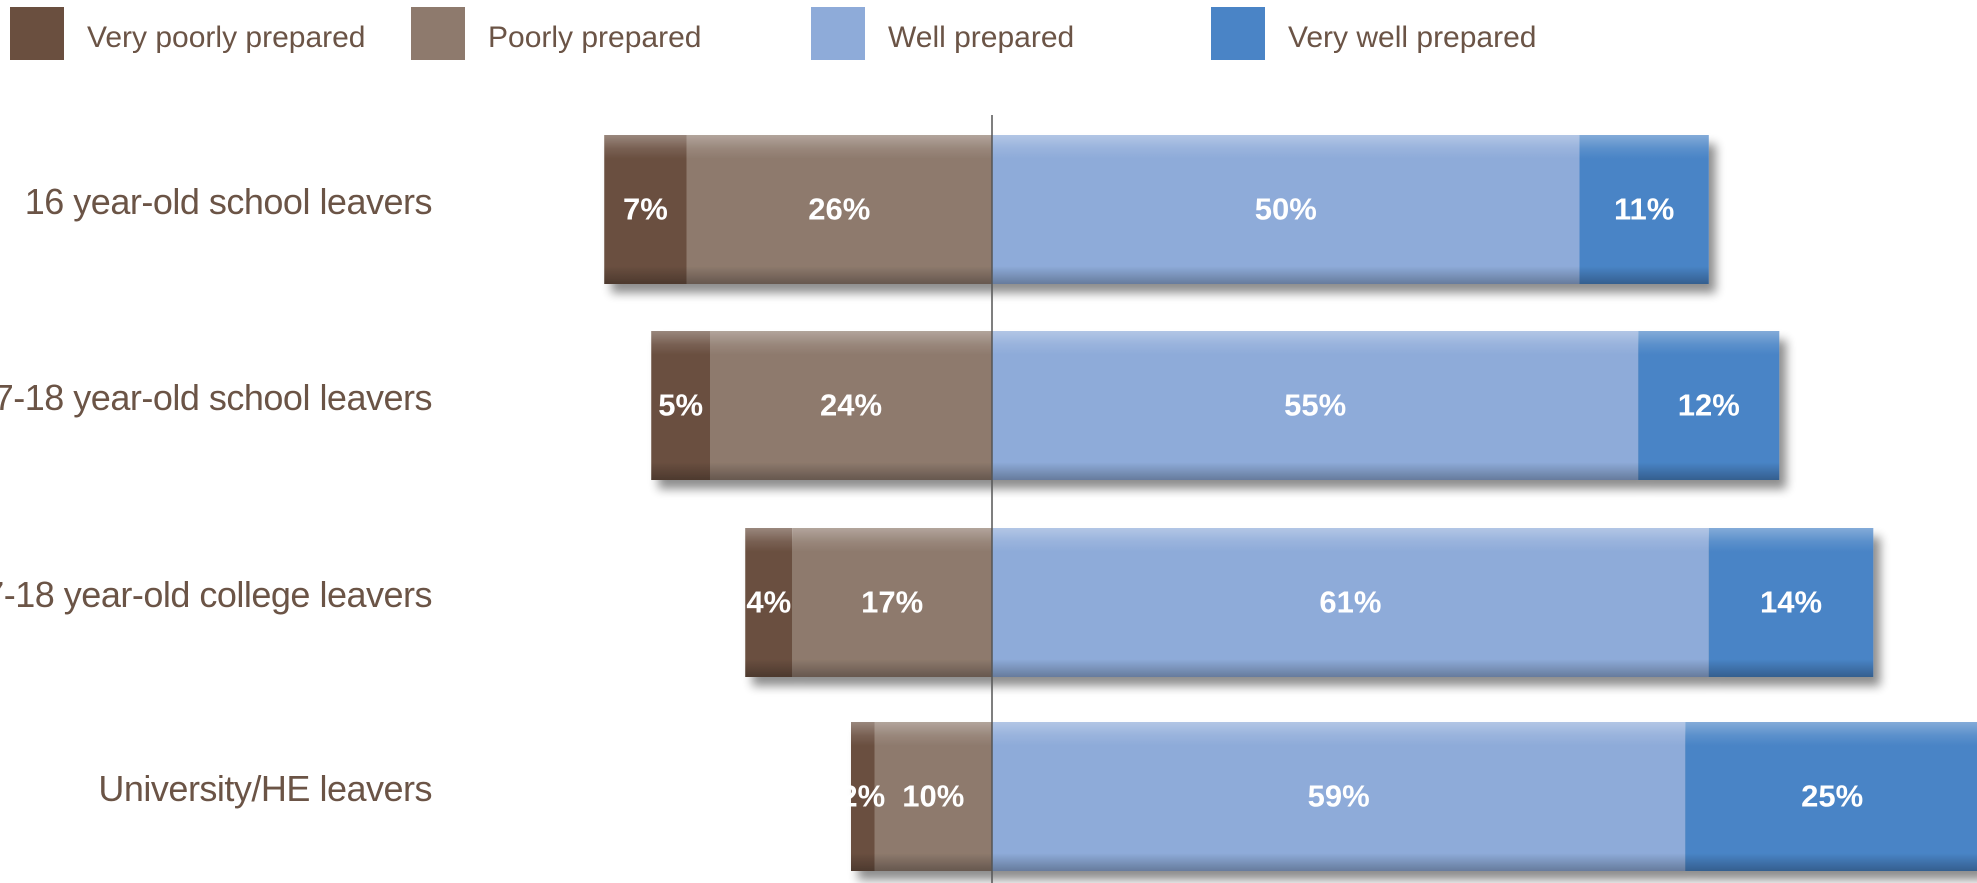 Image resolution: width=1977 pixels, height=883 pixels. Describe the element at coordinates (1832, 796) in the screenshot. I see `data-label: 25%` at that location.